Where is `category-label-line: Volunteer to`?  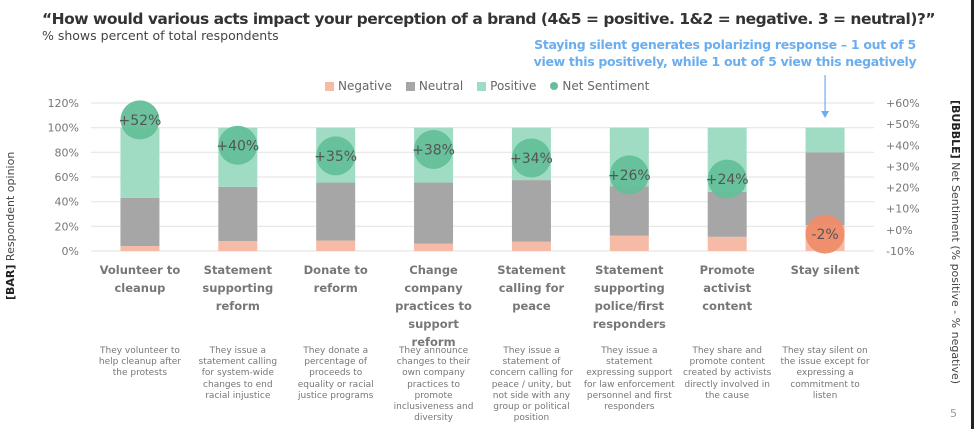
category-label-line: Volunteer to is located at coordinates (140, 270).